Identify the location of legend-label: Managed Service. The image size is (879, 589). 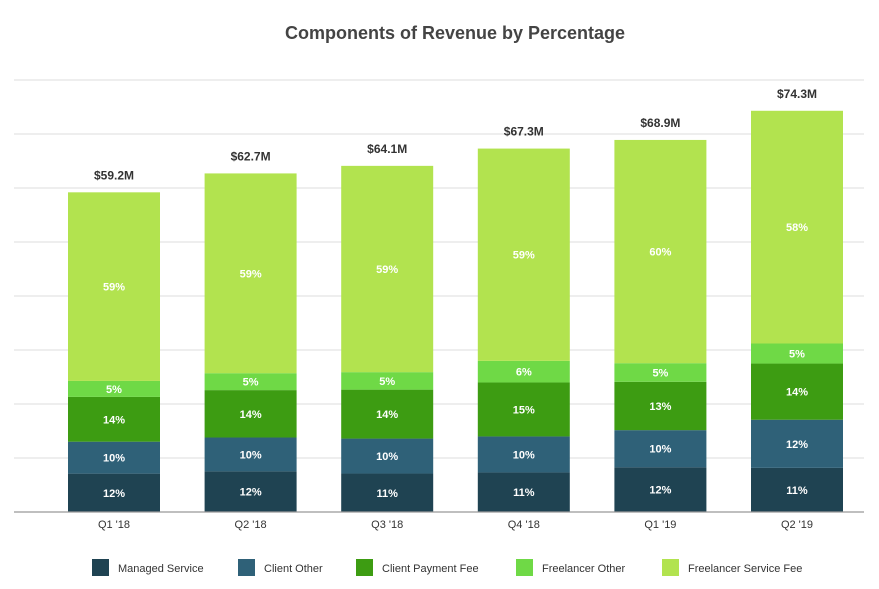
(161, 569).